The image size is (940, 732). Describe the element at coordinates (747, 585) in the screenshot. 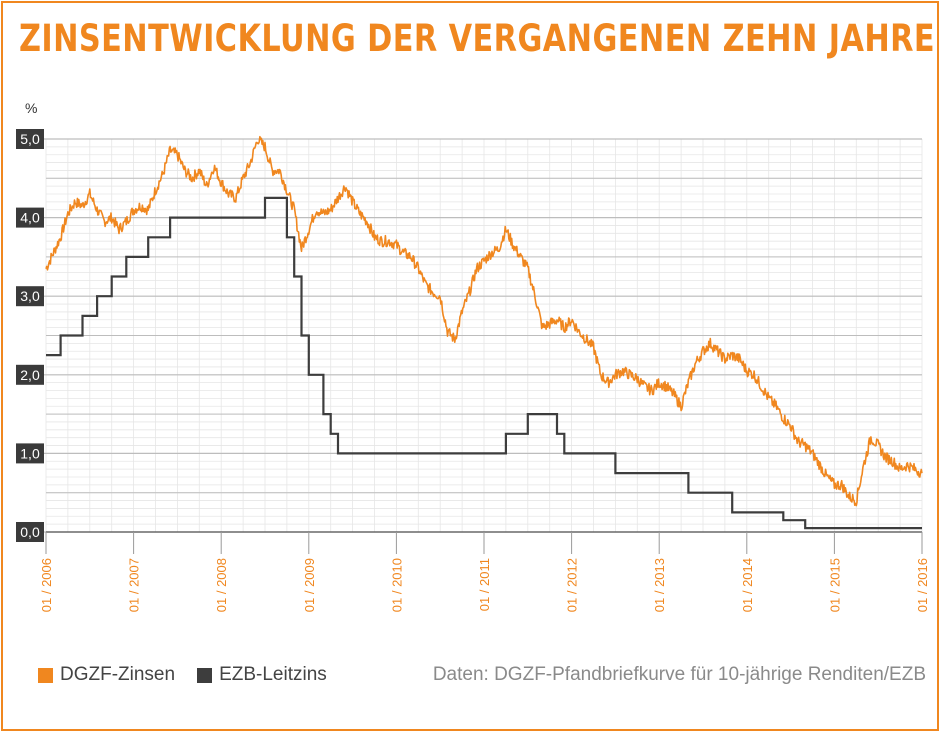

I see `x-tick-label: 01 / 2014` at that location.